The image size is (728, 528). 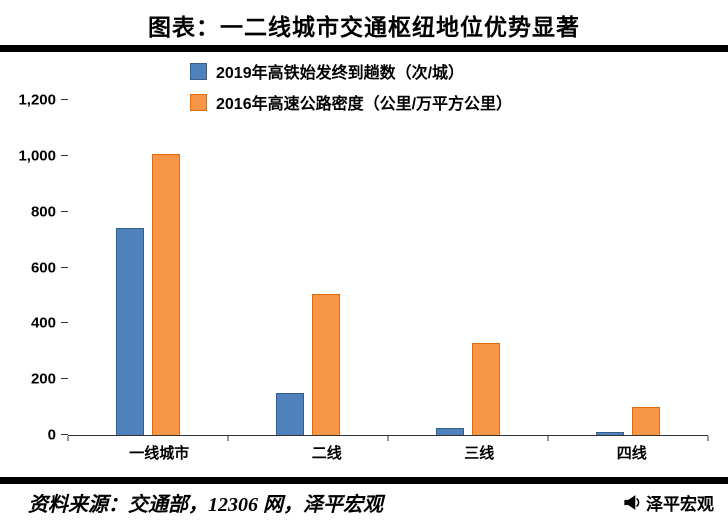 I want to click on legend-swatch-highway-icon, so click(x=198, y=102).